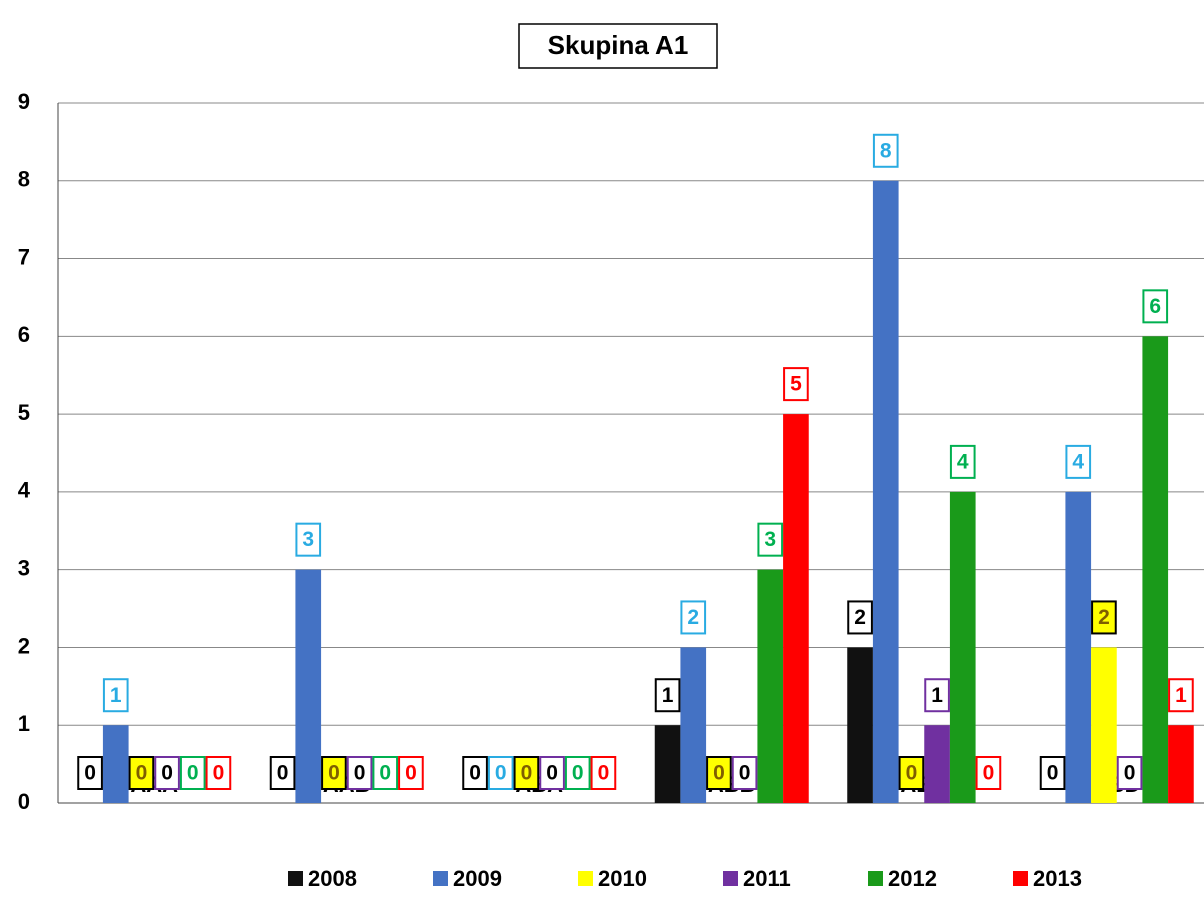  Describe the element at coordinates (24, 179) in the screenshot. I see `y-tick-label: 8` at that location.